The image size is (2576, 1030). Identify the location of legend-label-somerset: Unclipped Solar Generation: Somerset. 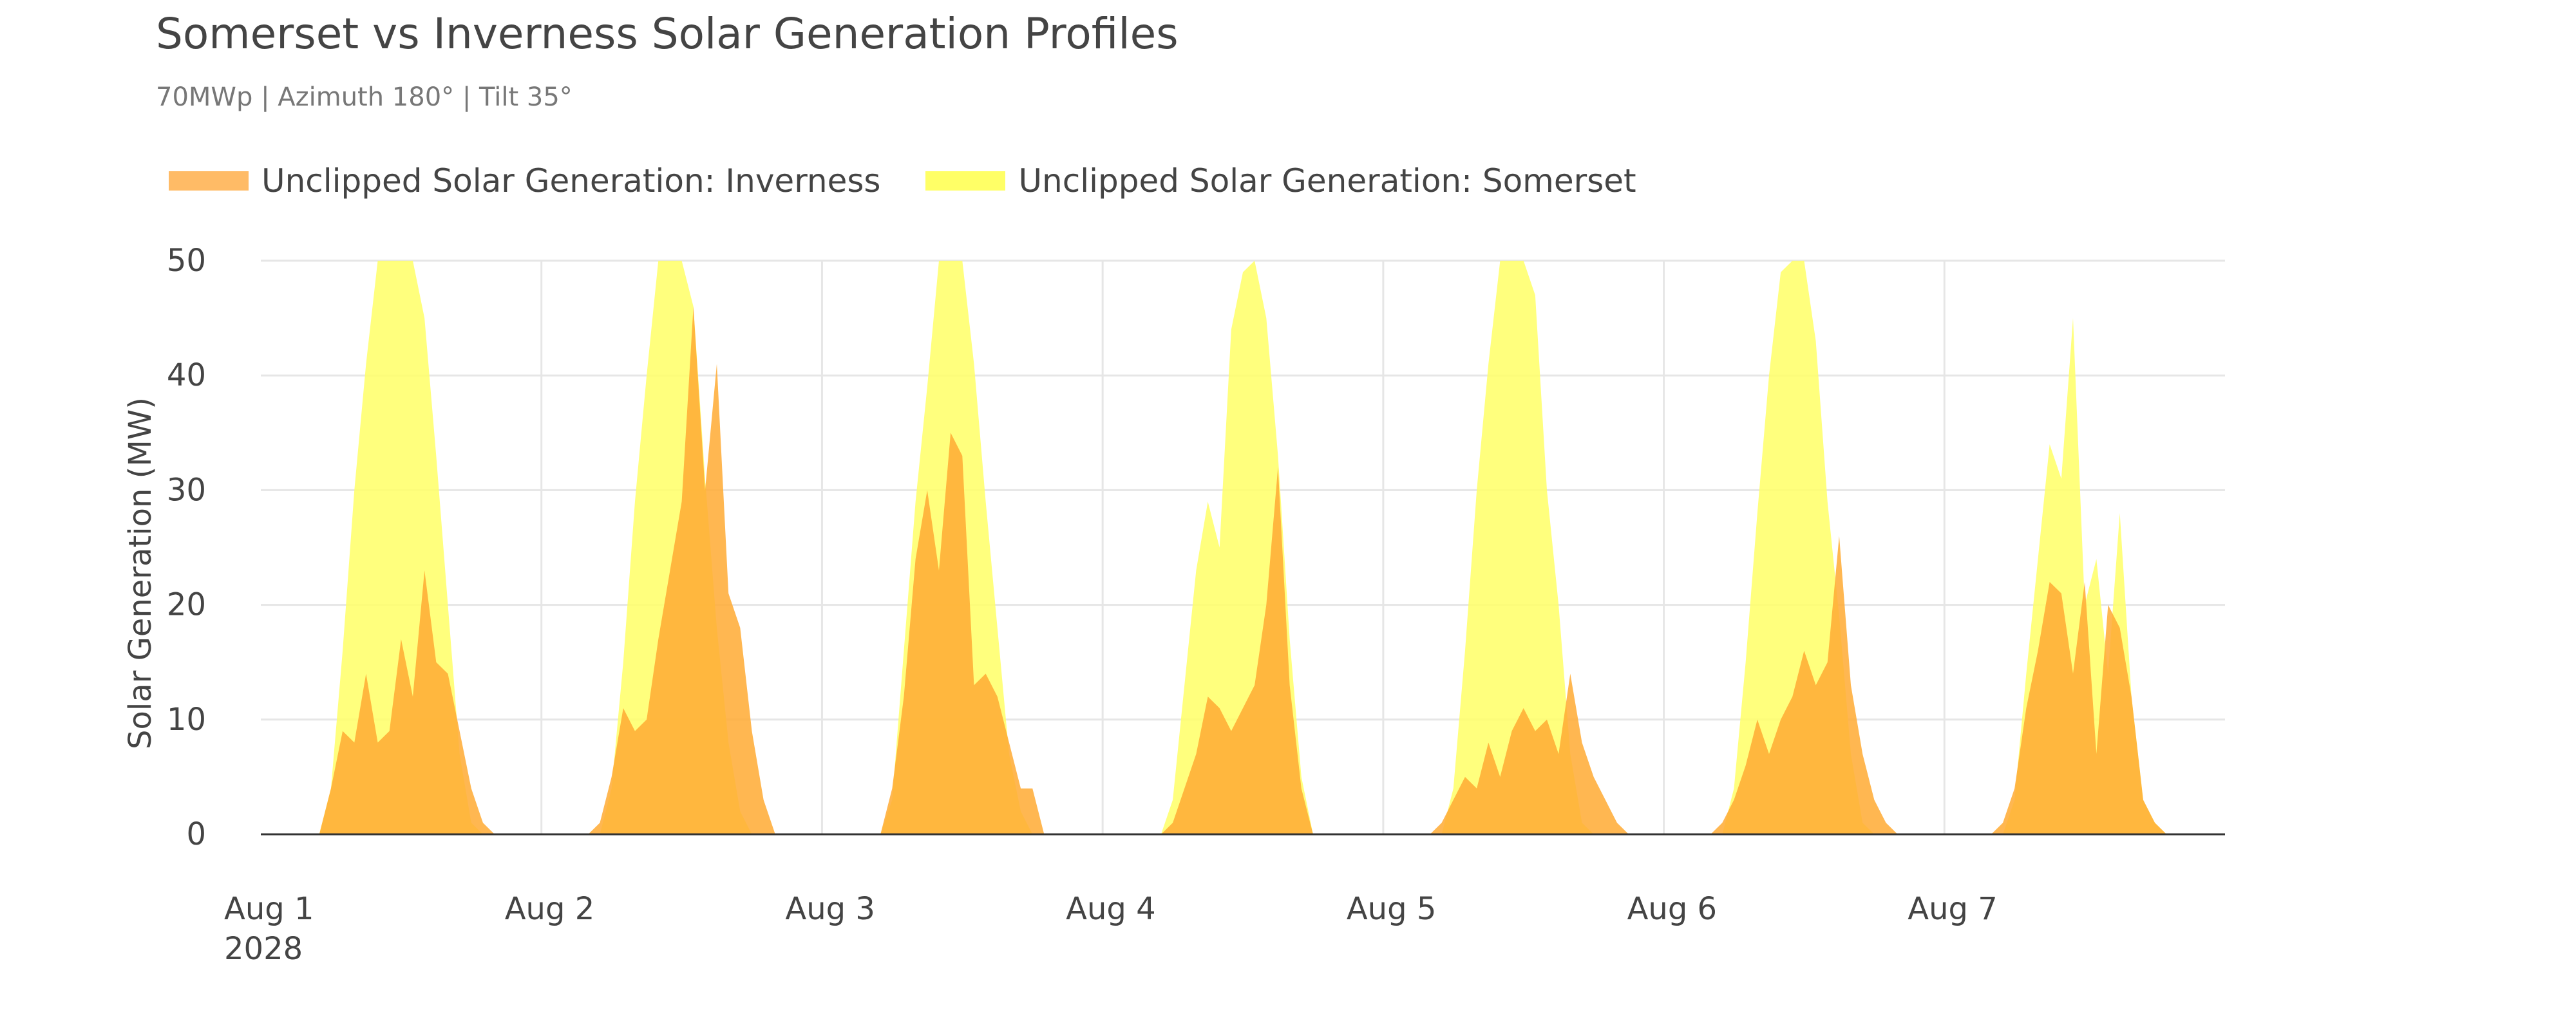
(1327, 181).